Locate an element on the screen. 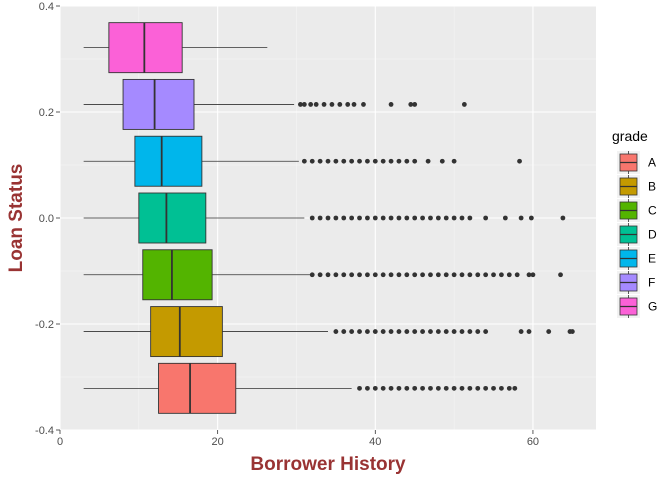  x-tick-label: 60 is located at coordinates (533, 442).